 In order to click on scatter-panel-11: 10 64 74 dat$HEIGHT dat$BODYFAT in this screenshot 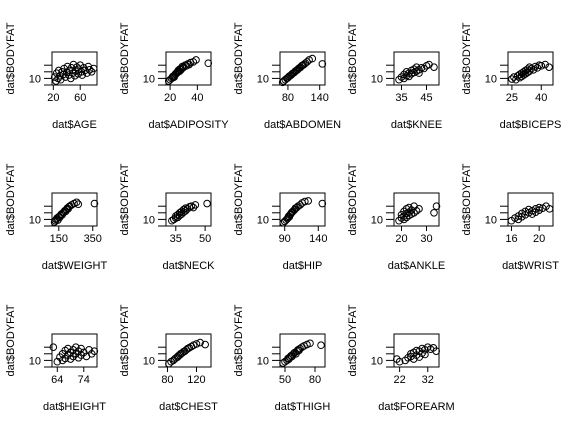, I will do `click(55, 358)`.